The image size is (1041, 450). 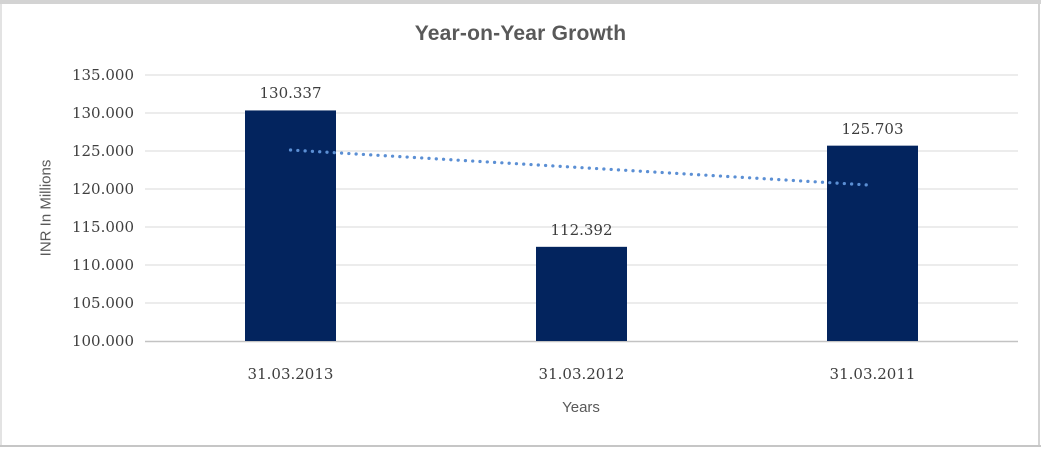 I want to click on frame-border-right, so click(x=1039, y=224).